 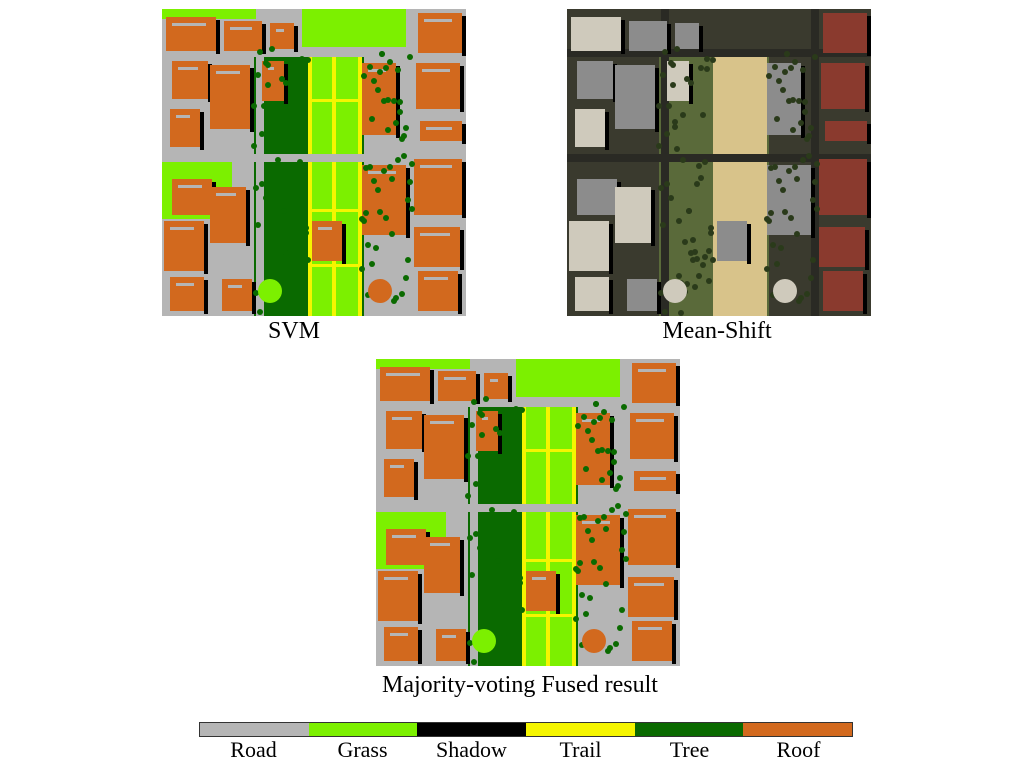 I want to click on fused-result-map, so click(x=528, y=512).